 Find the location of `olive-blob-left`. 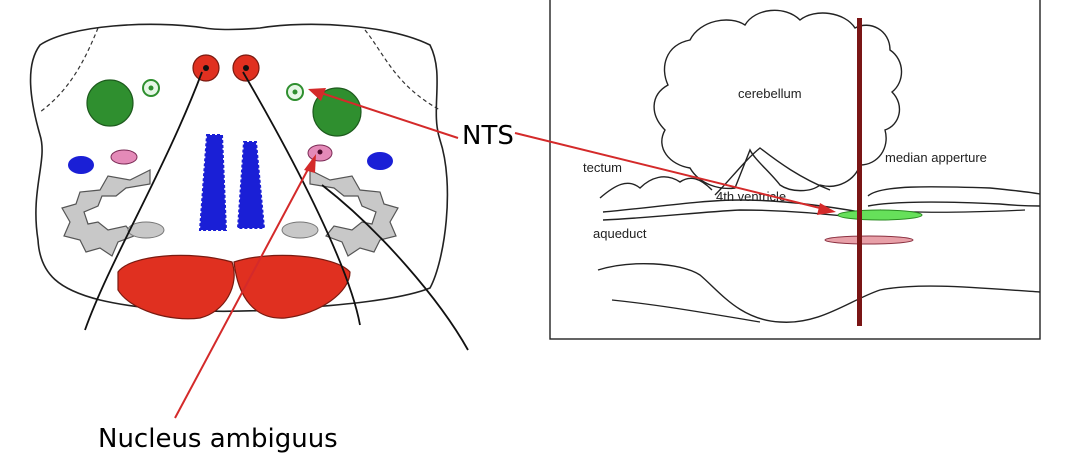

olive-blob-left is located at coordinates (146, 230).